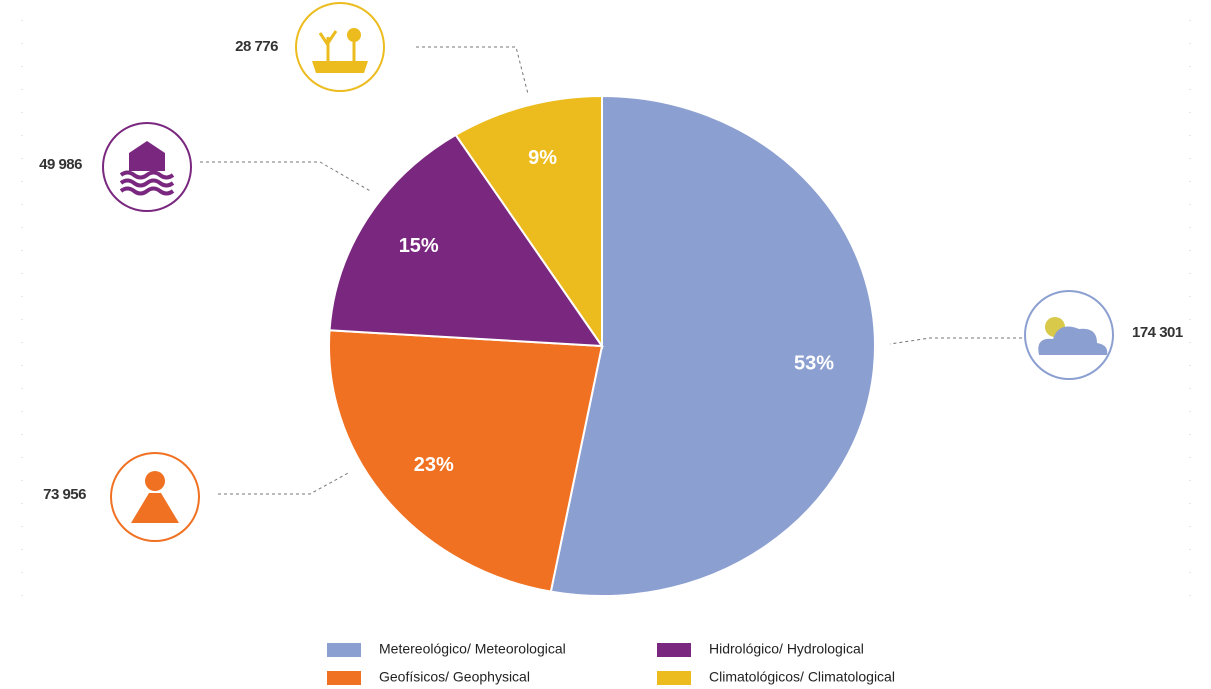 The image size is (1211, 689). Describe the element at coordinates (1157, 332) in the screenshot. I see `count-label: 174 301` at that location.